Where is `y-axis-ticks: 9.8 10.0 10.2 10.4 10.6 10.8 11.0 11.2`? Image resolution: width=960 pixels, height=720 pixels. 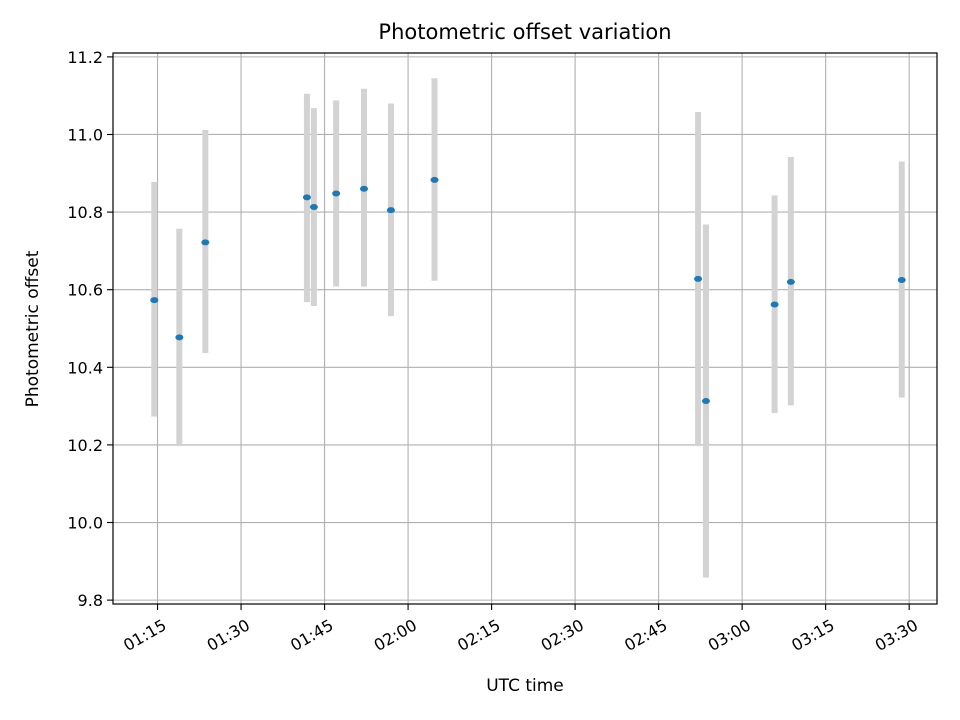 y-axis-ticks: 9.8 10.0 10.2 10.4 10.6 10.8 11.0 11.2 is located at coordinates (90, 329).